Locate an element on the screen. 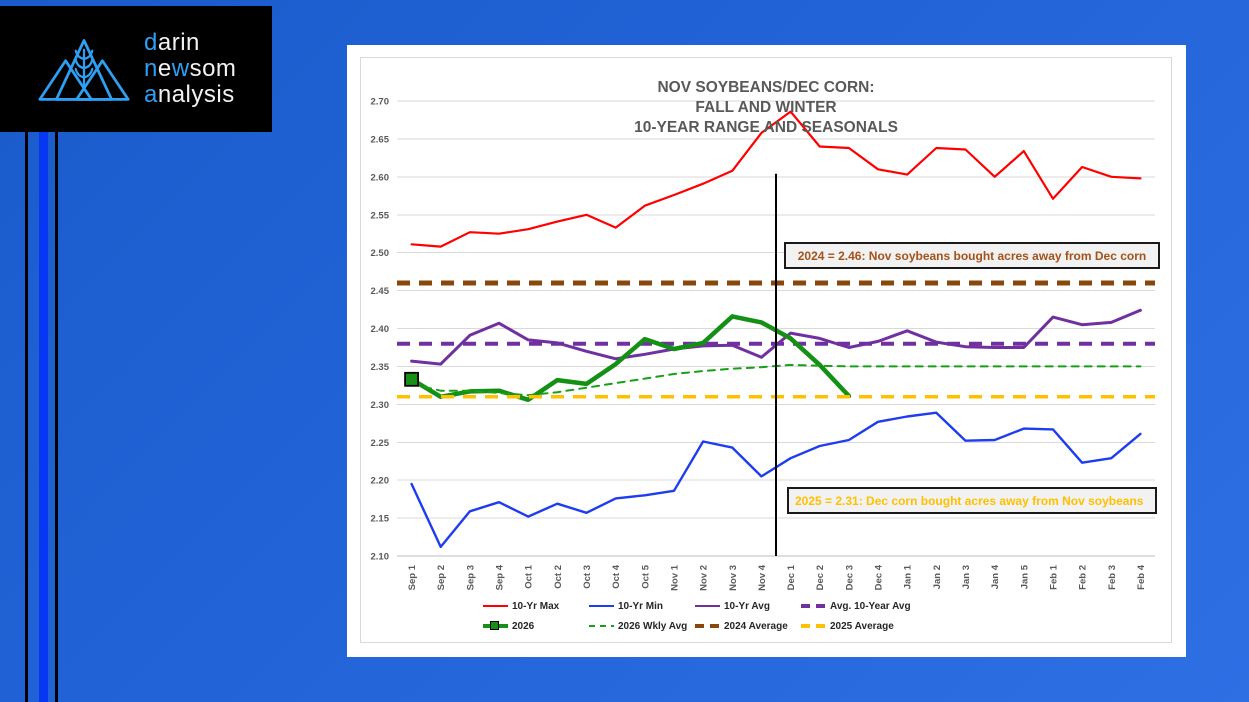 This screenshot has width=1249, height=702. legend-label: 10-Yr Avg is located at coordinates (747, 606).